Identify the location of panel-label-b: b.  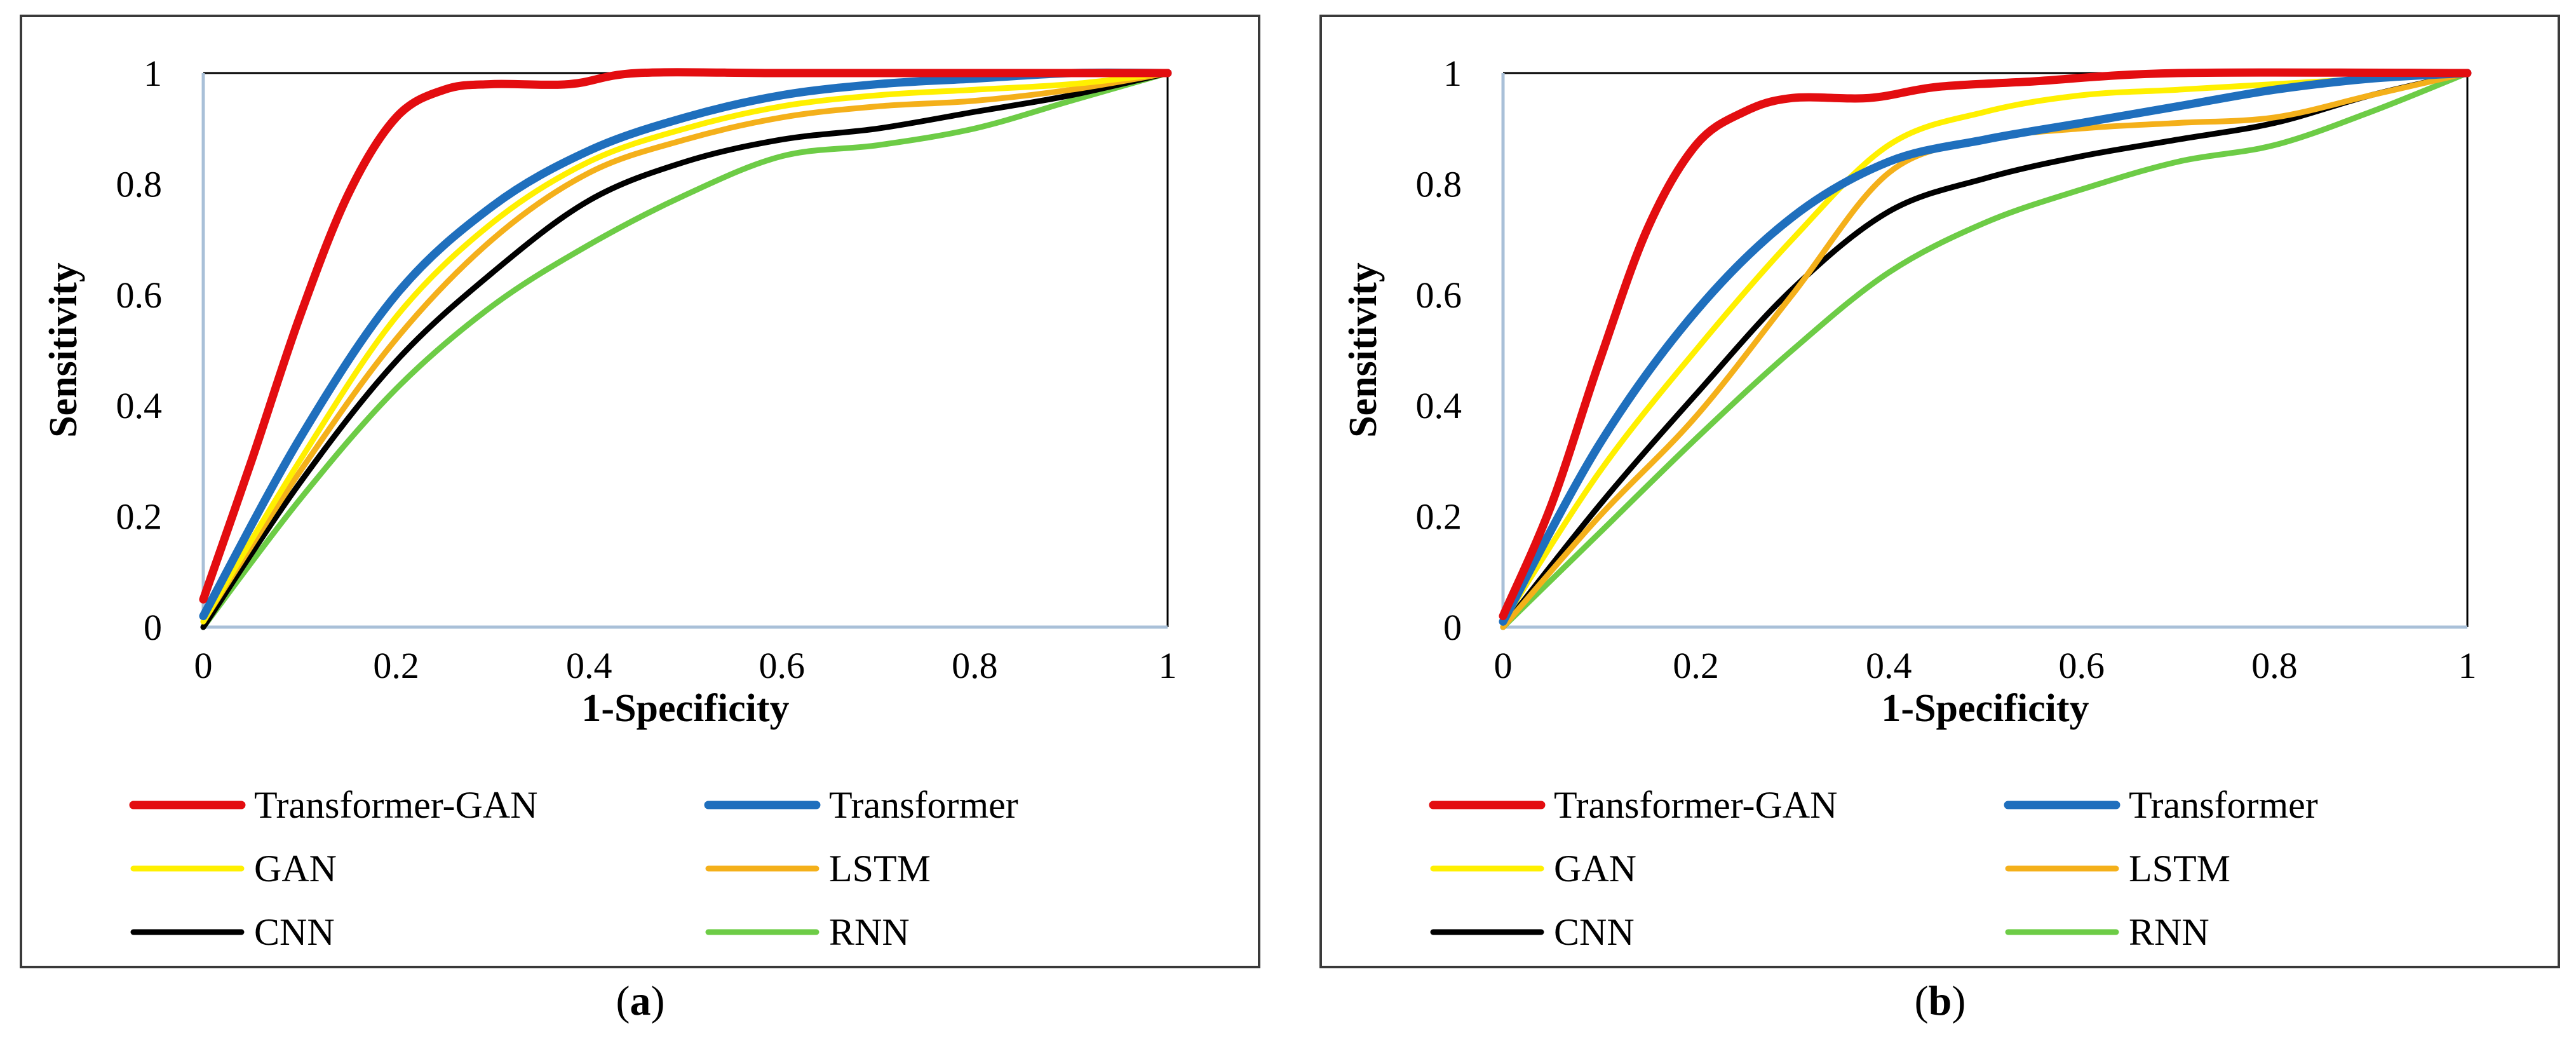
(1940, 1001).